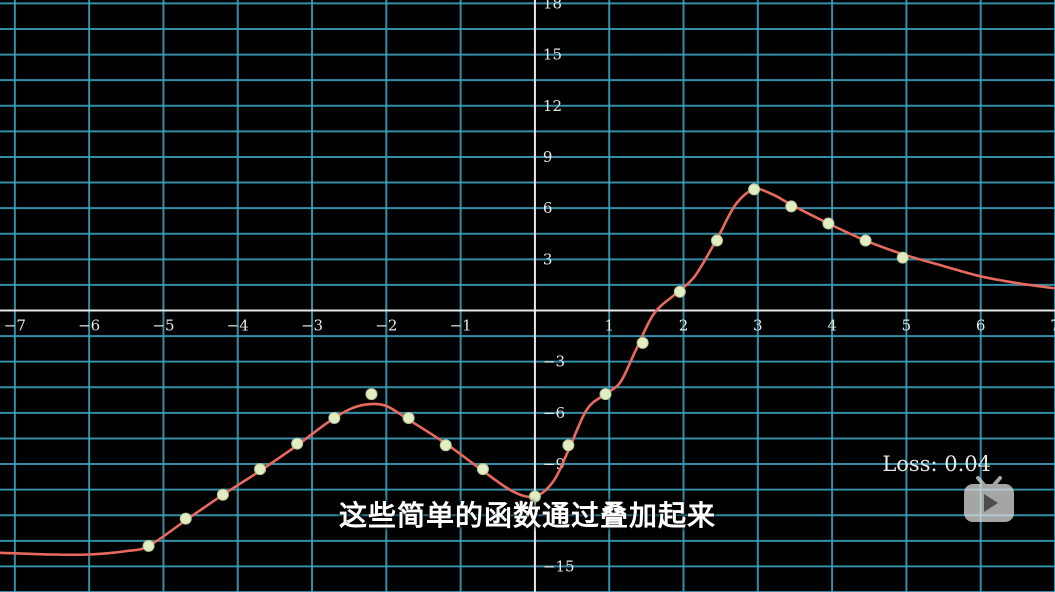  Describe the element at coordinates (554, 413) in the screenshot. I see `y-tick-label: −6` at that location.